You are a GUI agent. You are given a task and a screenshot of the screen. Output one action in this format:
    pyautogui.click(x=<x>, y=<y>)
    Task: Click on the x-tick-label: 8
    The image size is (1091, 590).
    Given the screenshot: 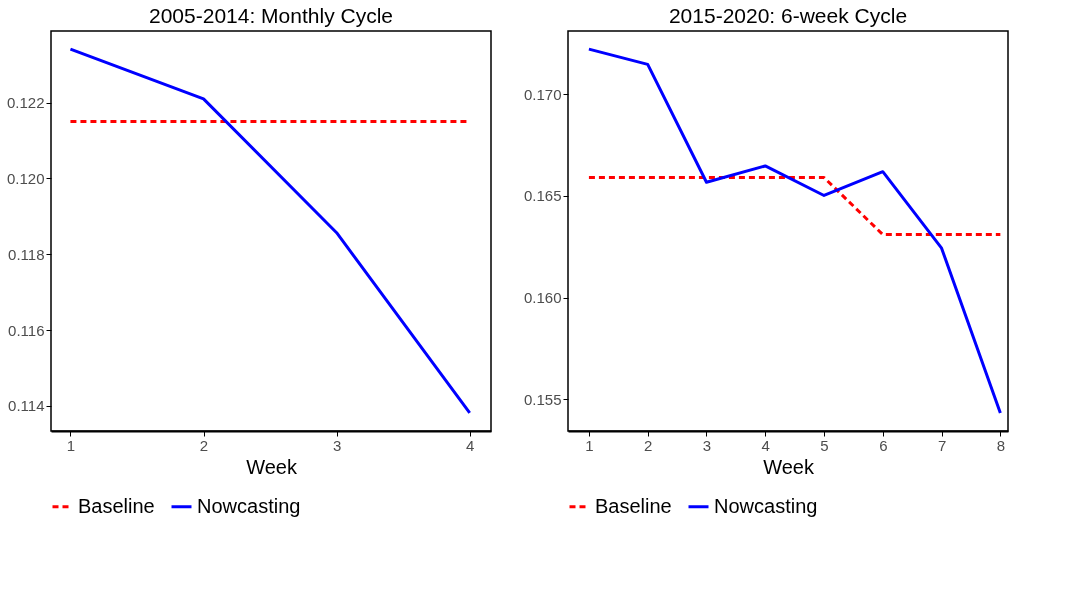 What is the action you would take?
    pyautogui.click(x=1001, y=445)
    